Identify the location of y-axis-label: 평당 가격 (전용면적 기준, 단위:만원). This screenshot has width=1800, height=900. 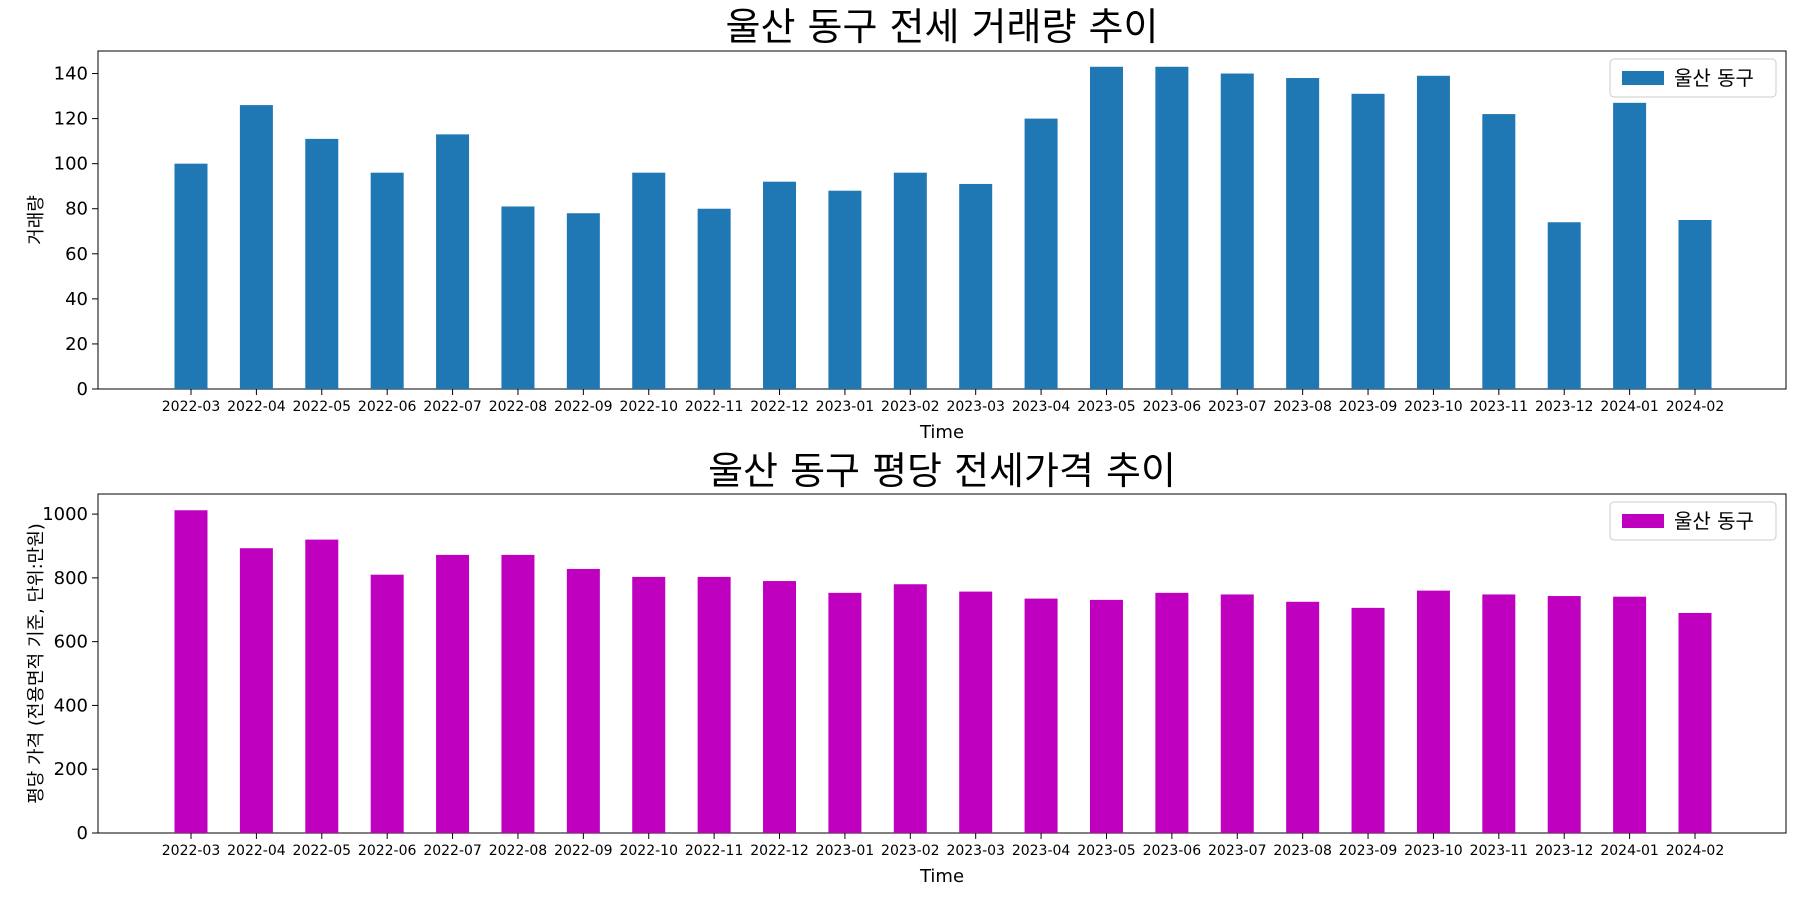
(36, 663).